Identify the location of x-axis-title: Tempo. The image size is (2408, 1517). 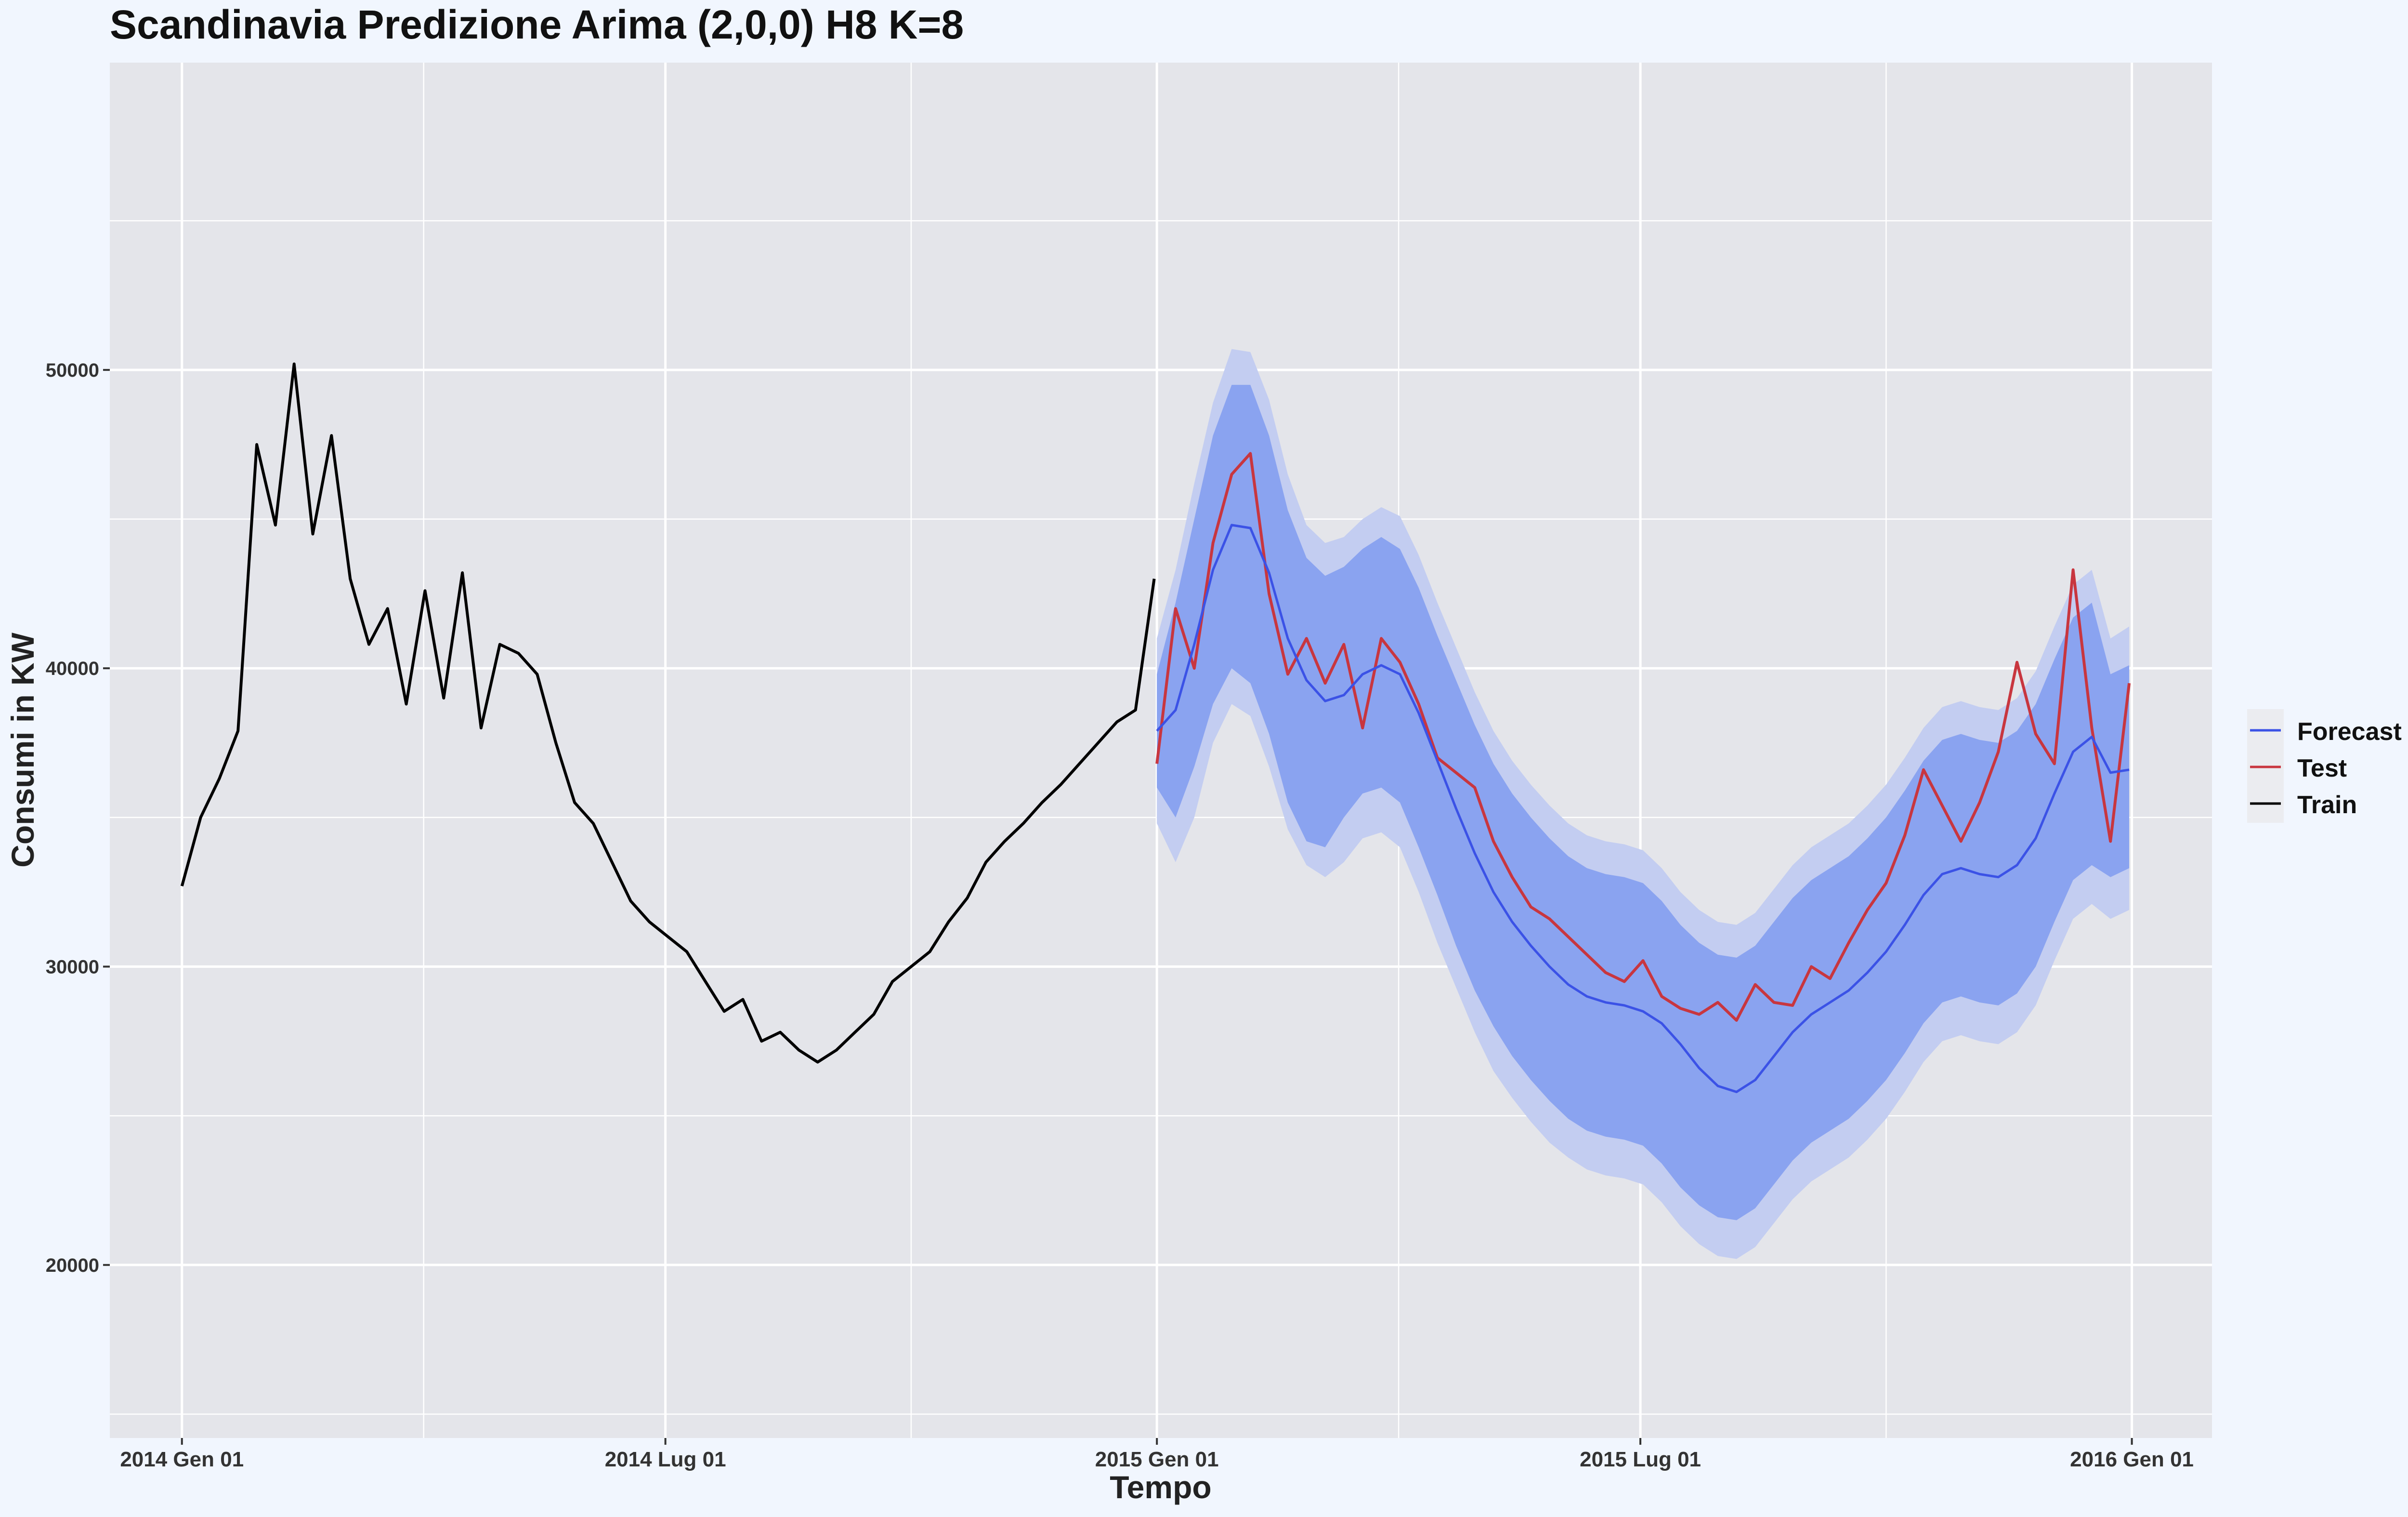
(1160, 1487).